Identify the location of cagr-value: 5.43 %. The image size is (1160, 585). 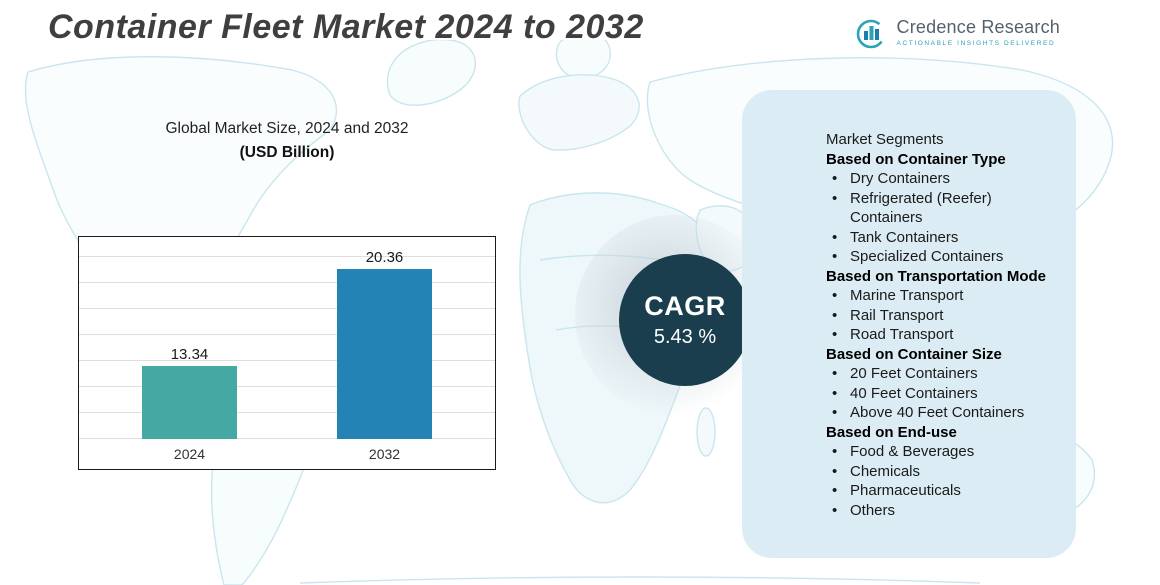
(685, 337).